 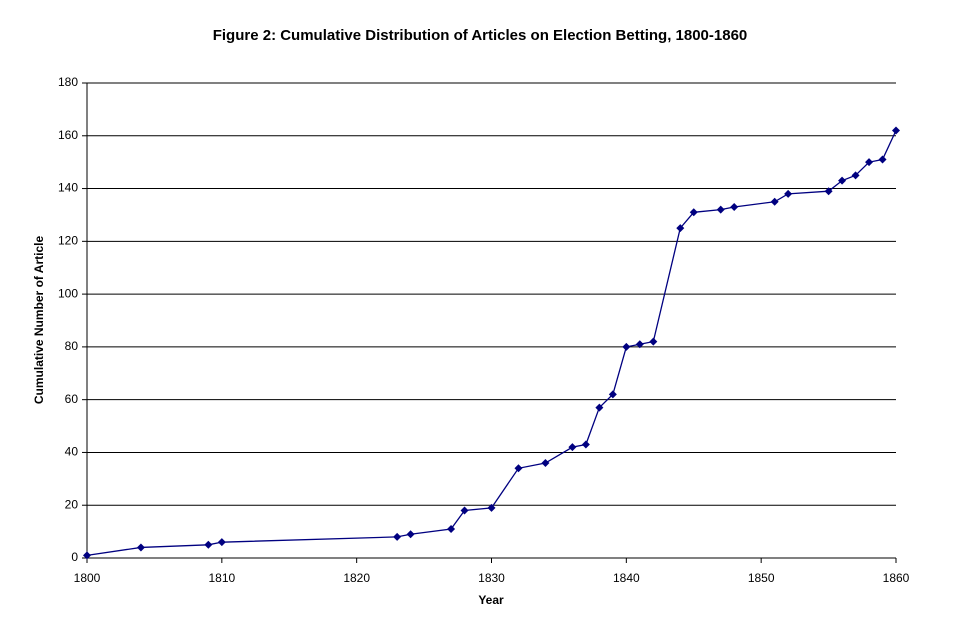 I want to click on y-axis-label: Cumulative Number of Article, so click(x=39, y=320).